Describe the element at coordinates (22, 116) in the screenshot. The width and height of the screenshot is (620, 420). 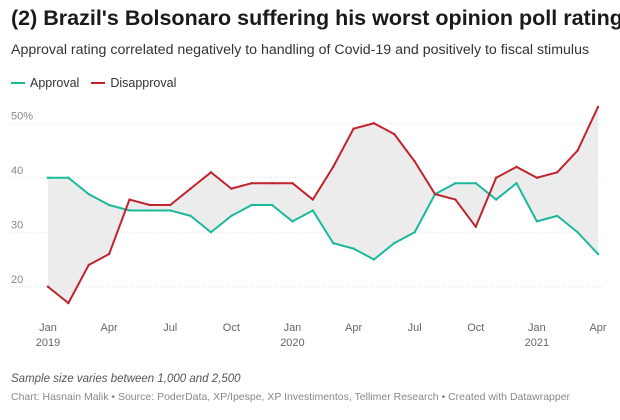
I see `y-tick-label: 50%` at that location.